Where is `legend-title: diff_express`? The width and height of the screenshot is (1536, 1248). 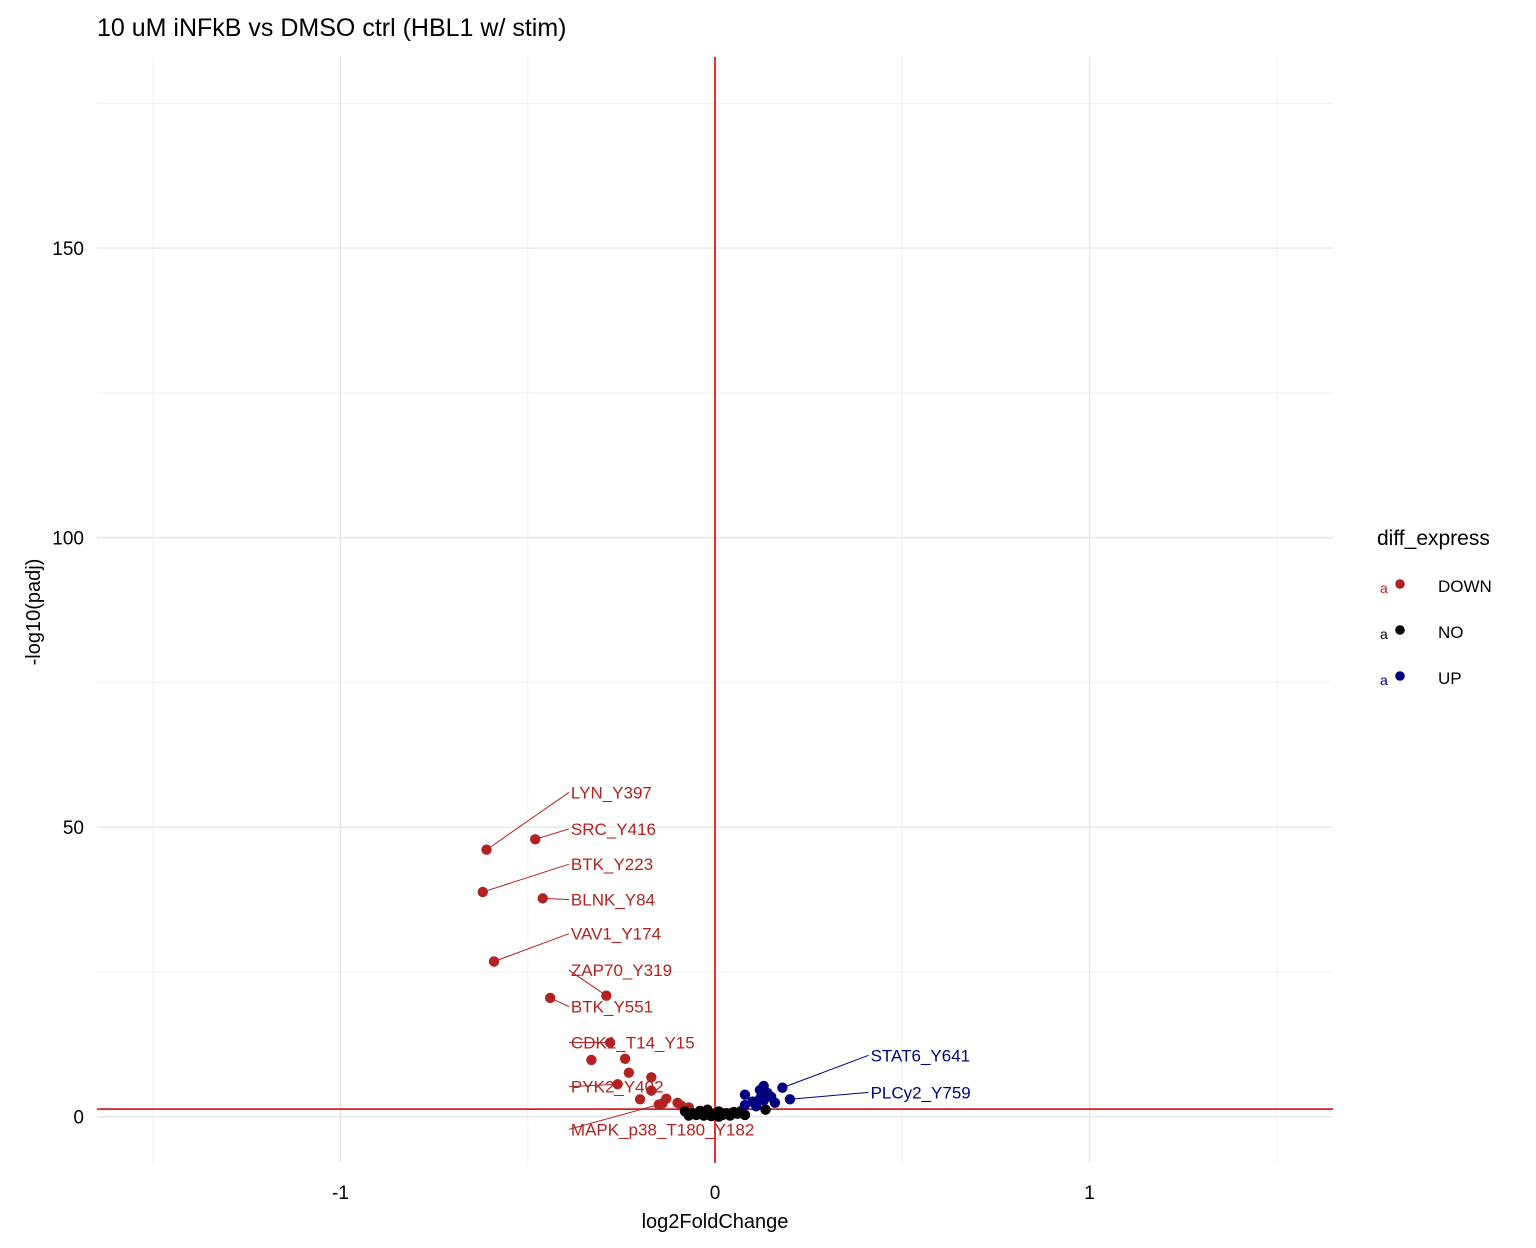
legend-title: diff_express is located at coordinates (1433, 538).